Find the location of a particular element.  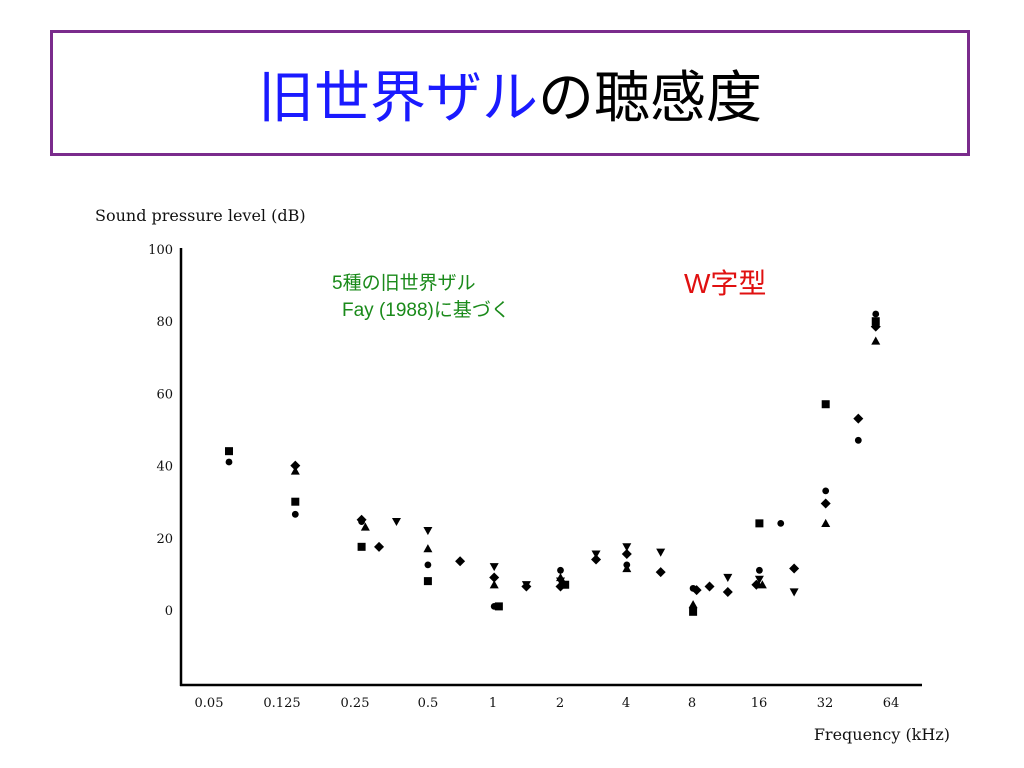

y-tick-label: 40 is located at coordinates (164, 467).